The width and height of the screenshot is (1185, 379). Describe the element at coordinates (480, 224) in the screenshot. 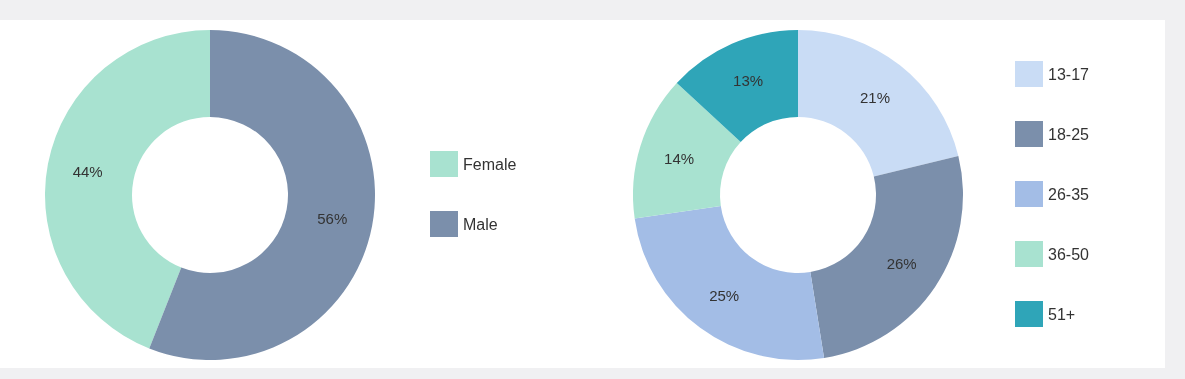

I see `legend-label: Male` at that location.